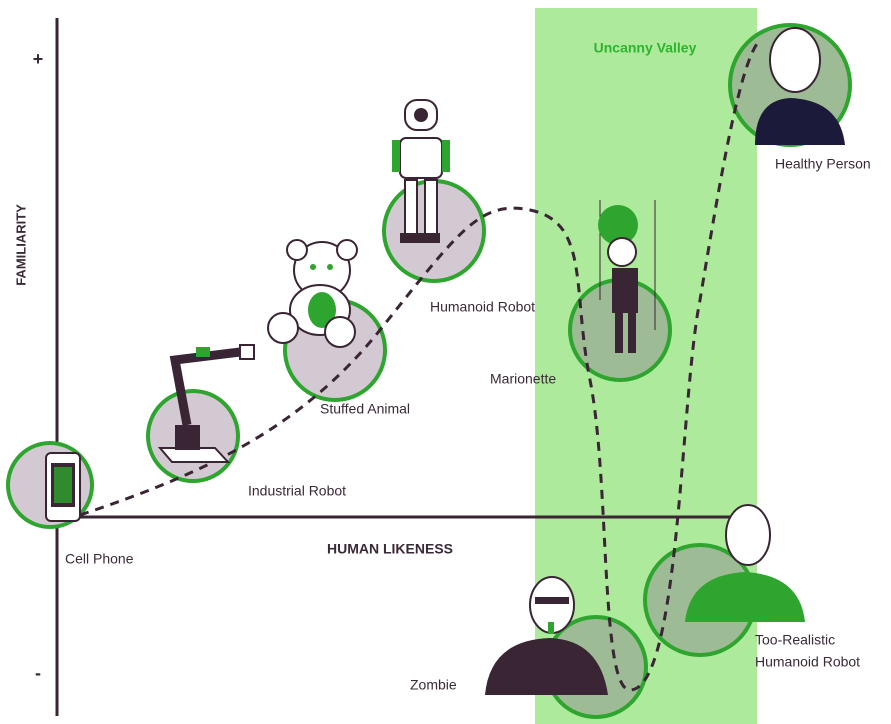 This screenshot has width=891, height=724. I want to click on x-axis-label: HUMAN LIKENESS, so click(390, 549).